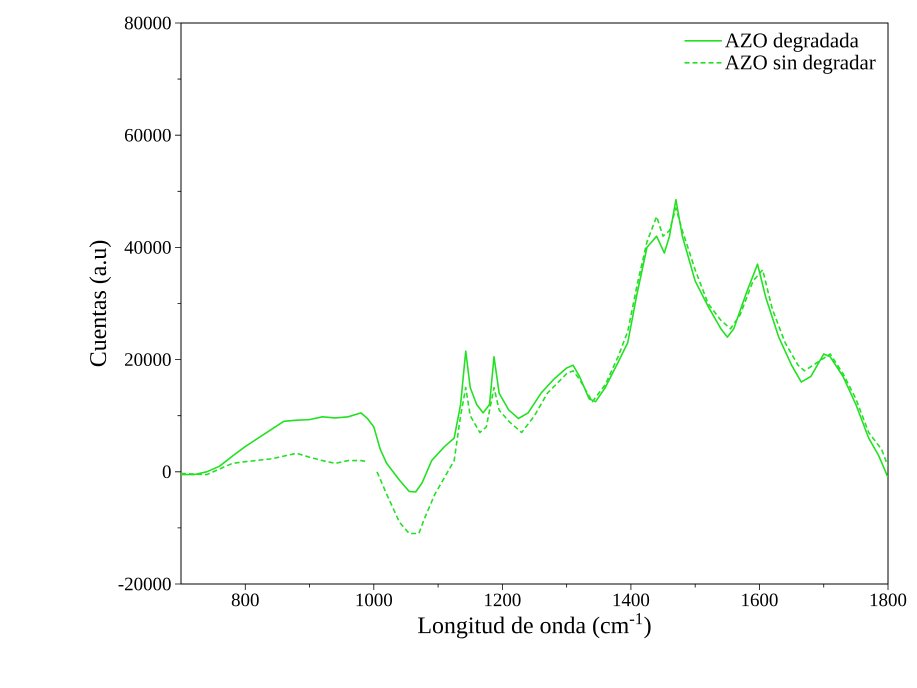 The height and width of the screenshot is (688, 917). I want to click on x-axis-title: Longitud de onda (cm$^{-1}$), so click(534, 625).